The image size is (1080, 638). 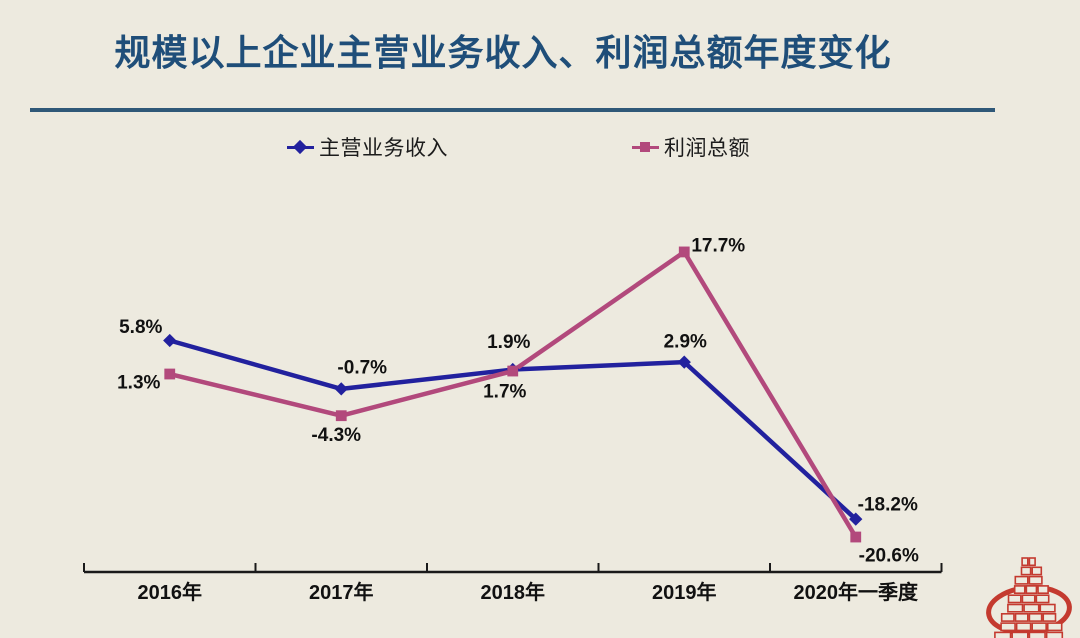 I want to click on x-axis-label: 2020年一季度, so click(x=856, y=592).